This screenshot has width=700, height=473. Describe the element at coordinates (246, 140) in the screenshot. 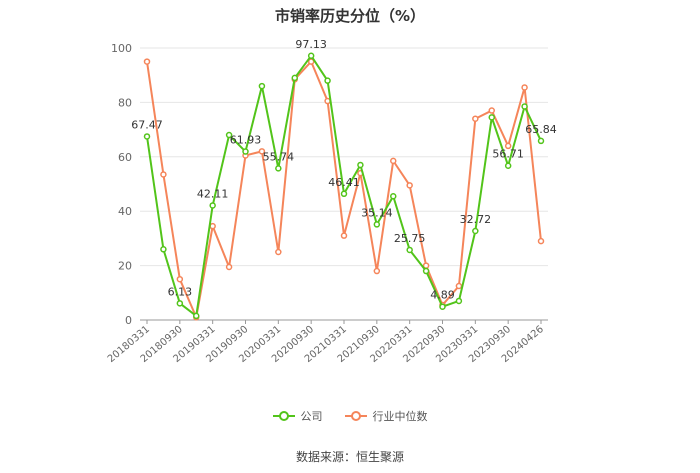

I see `data-label: 61.93` at that location.